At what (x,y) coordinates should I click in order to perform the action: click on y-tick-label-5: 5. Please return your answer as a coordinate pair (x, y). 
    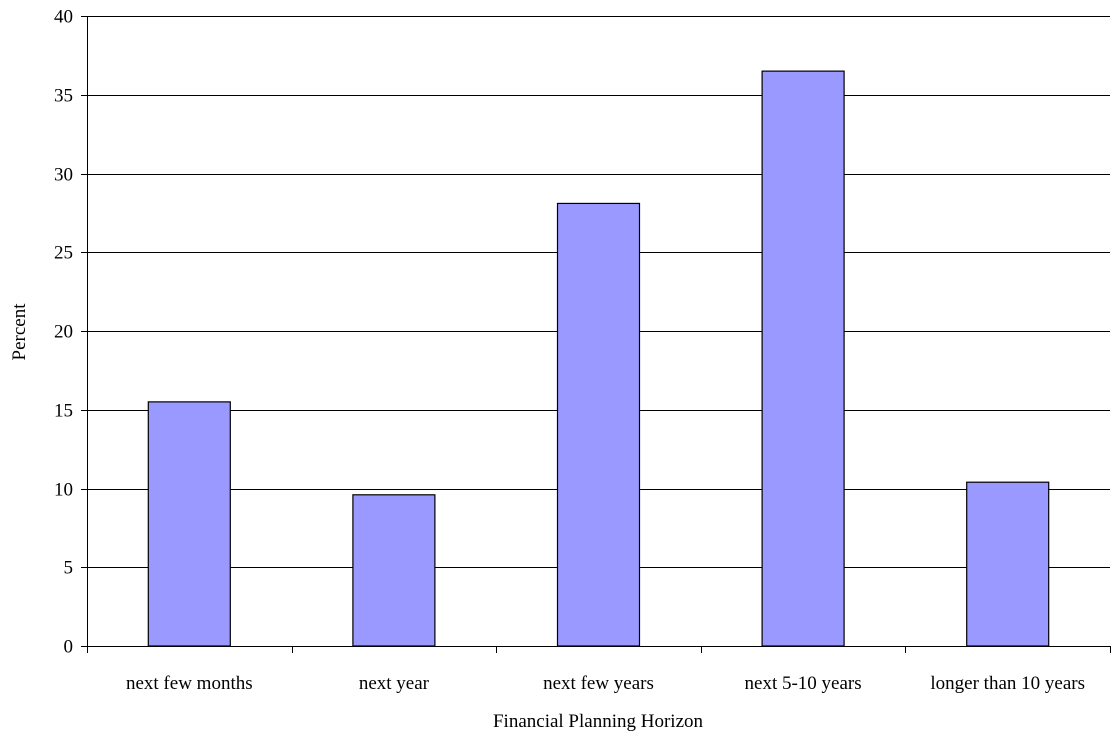
    Looking at the image, I should click on (69, 568).